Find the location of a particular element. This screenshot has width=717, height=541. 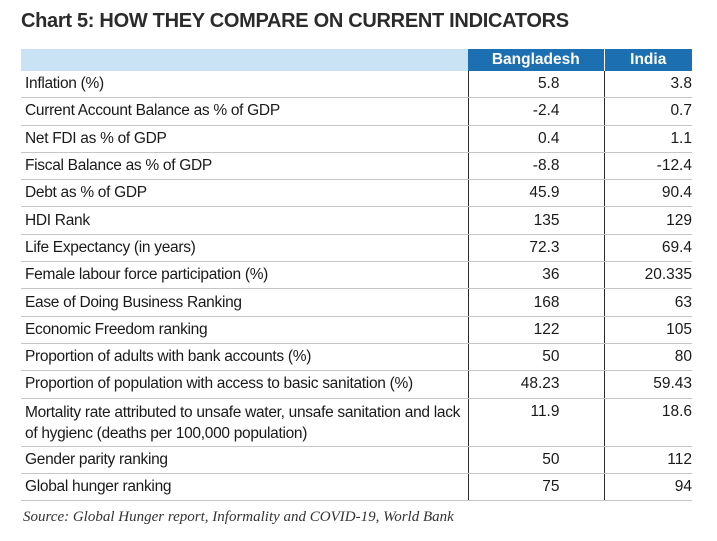

india-value: 129 is located at coordinates (648, 220).